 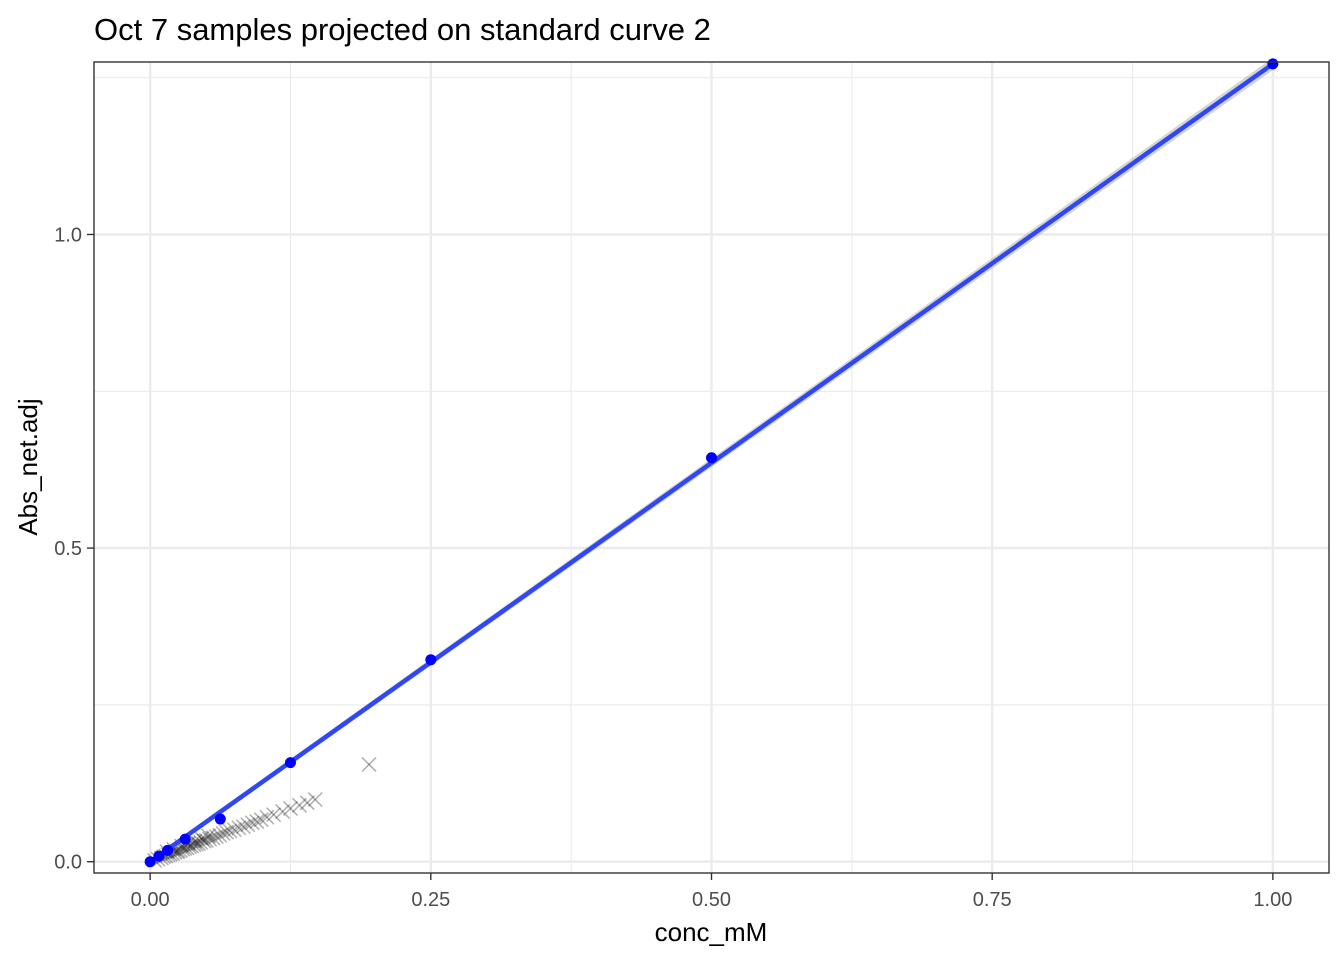 I want to click on y-tick-label: 0.0, so click(x=68, y=863).